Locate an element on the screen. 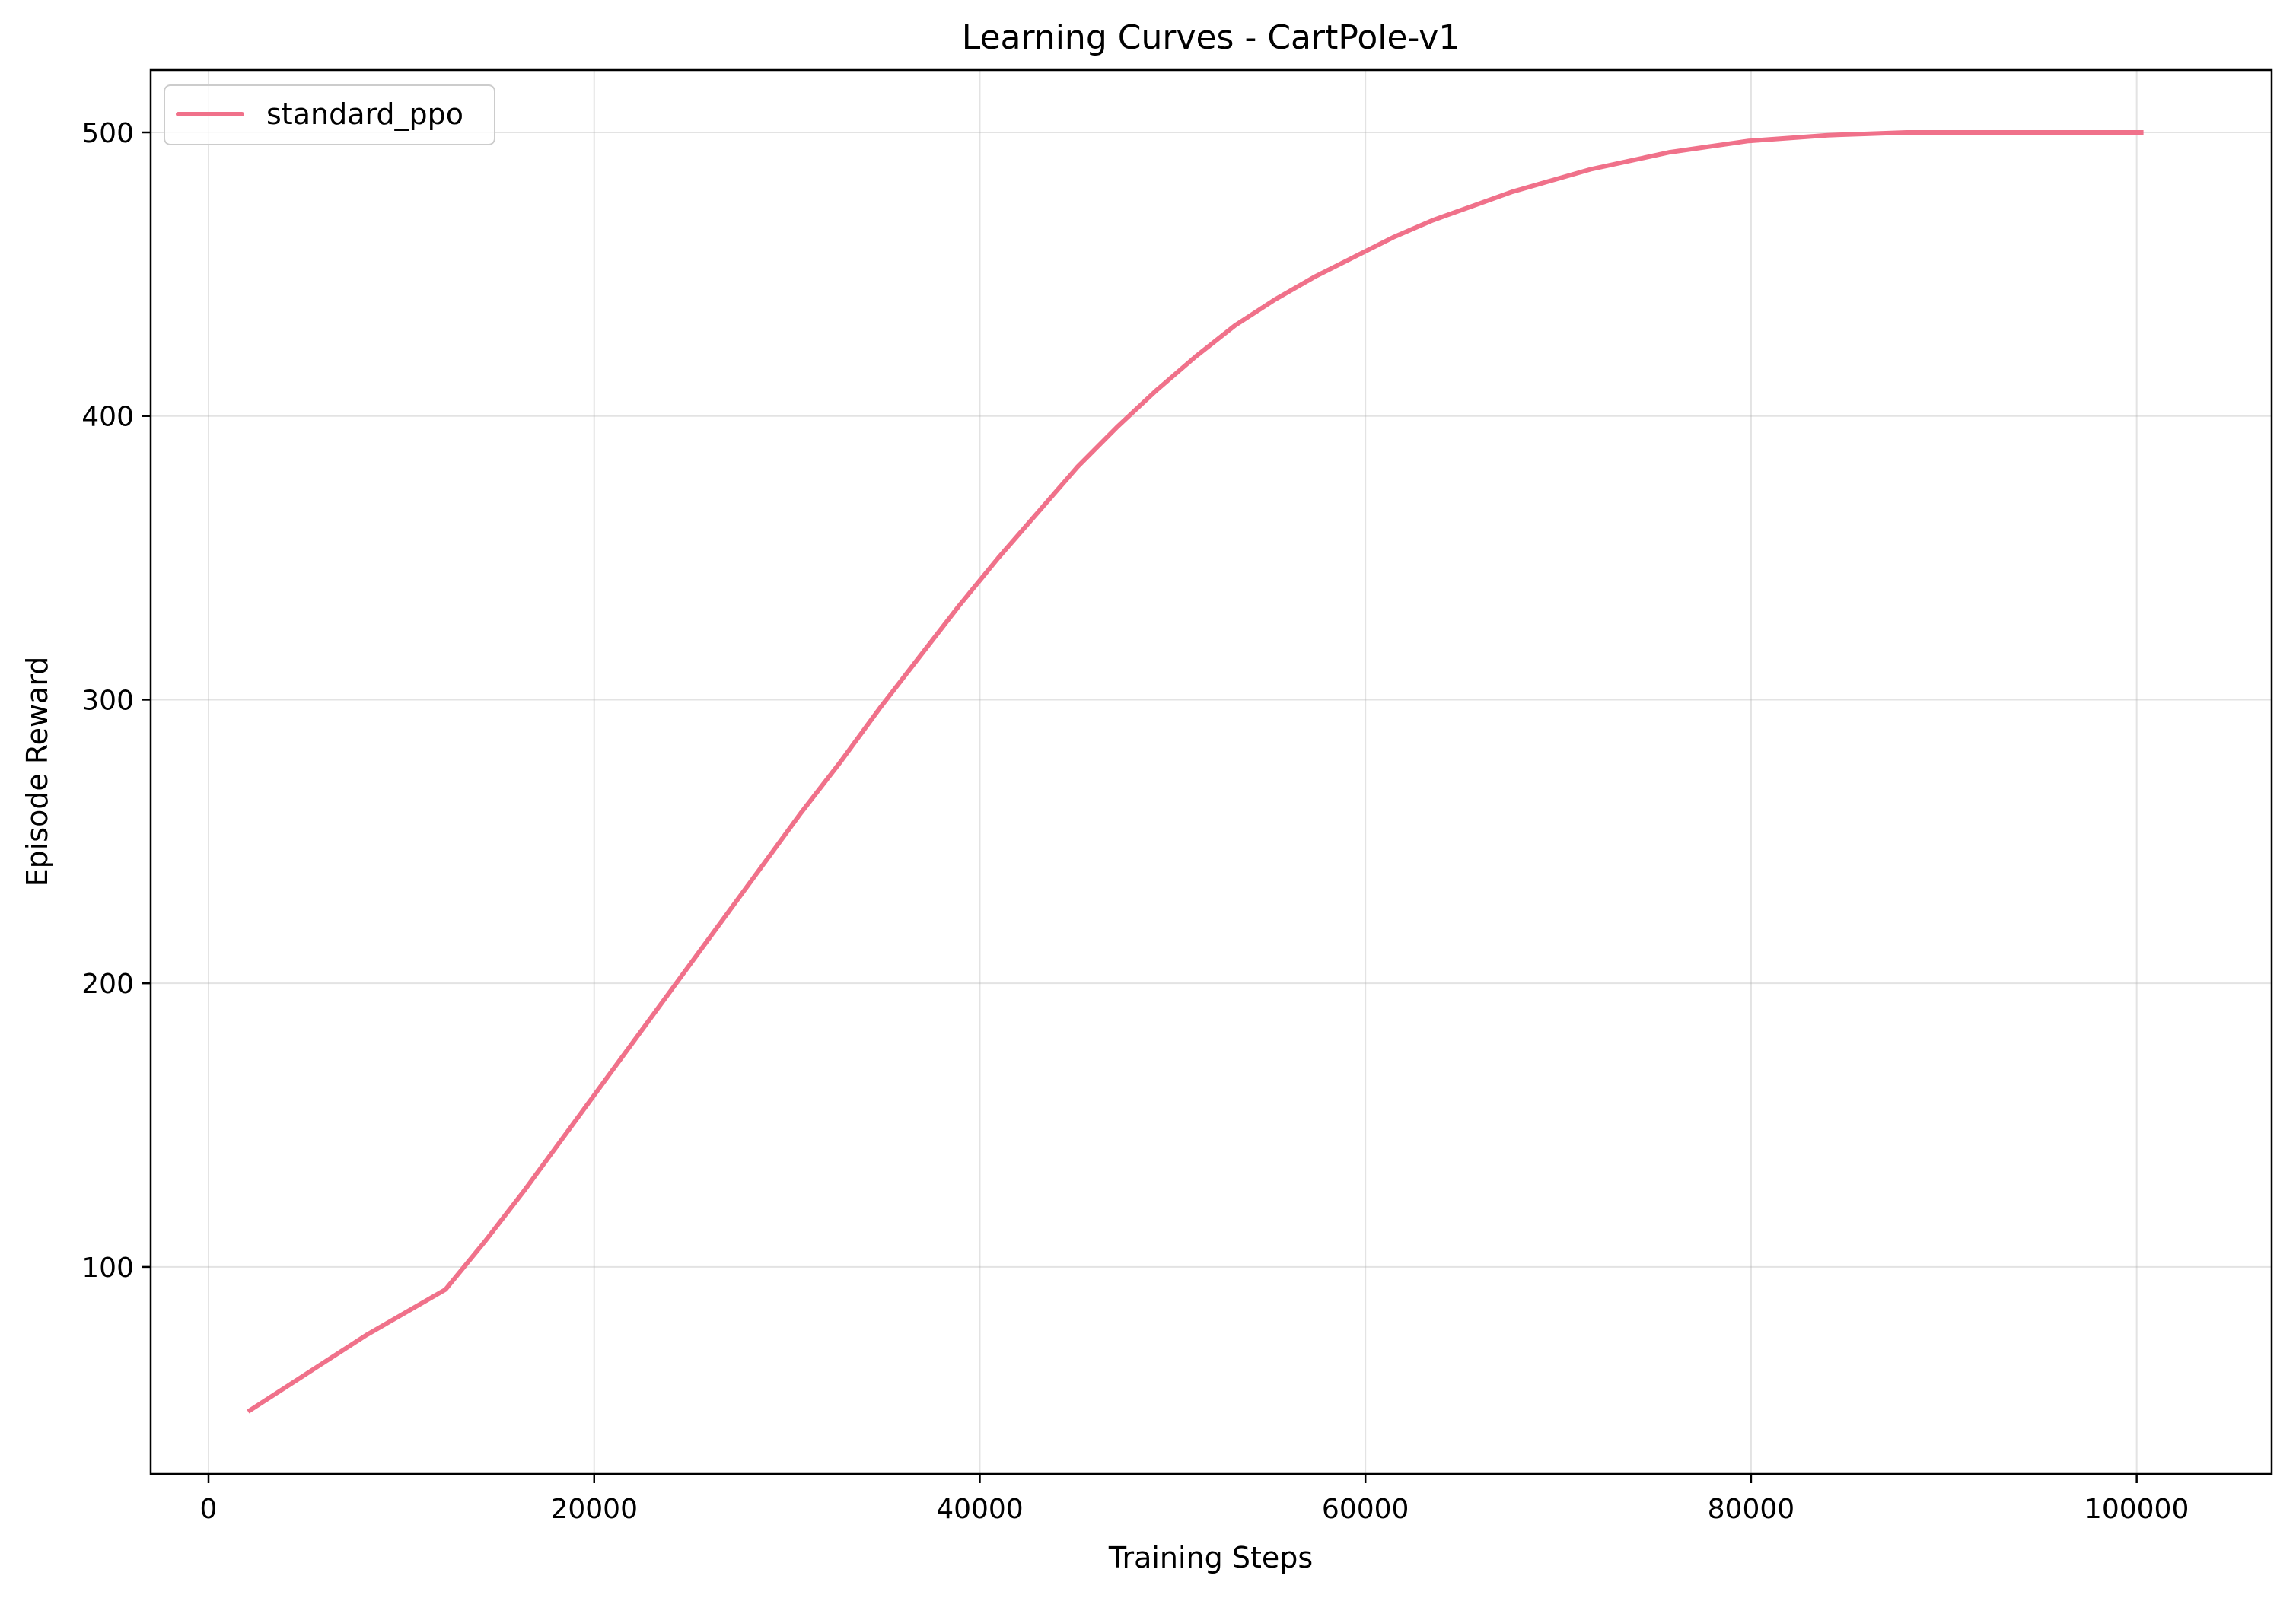 This screenshot has width=2296, height=1598. x-tick-label: 20000 is located at coordinates (594, 1509).